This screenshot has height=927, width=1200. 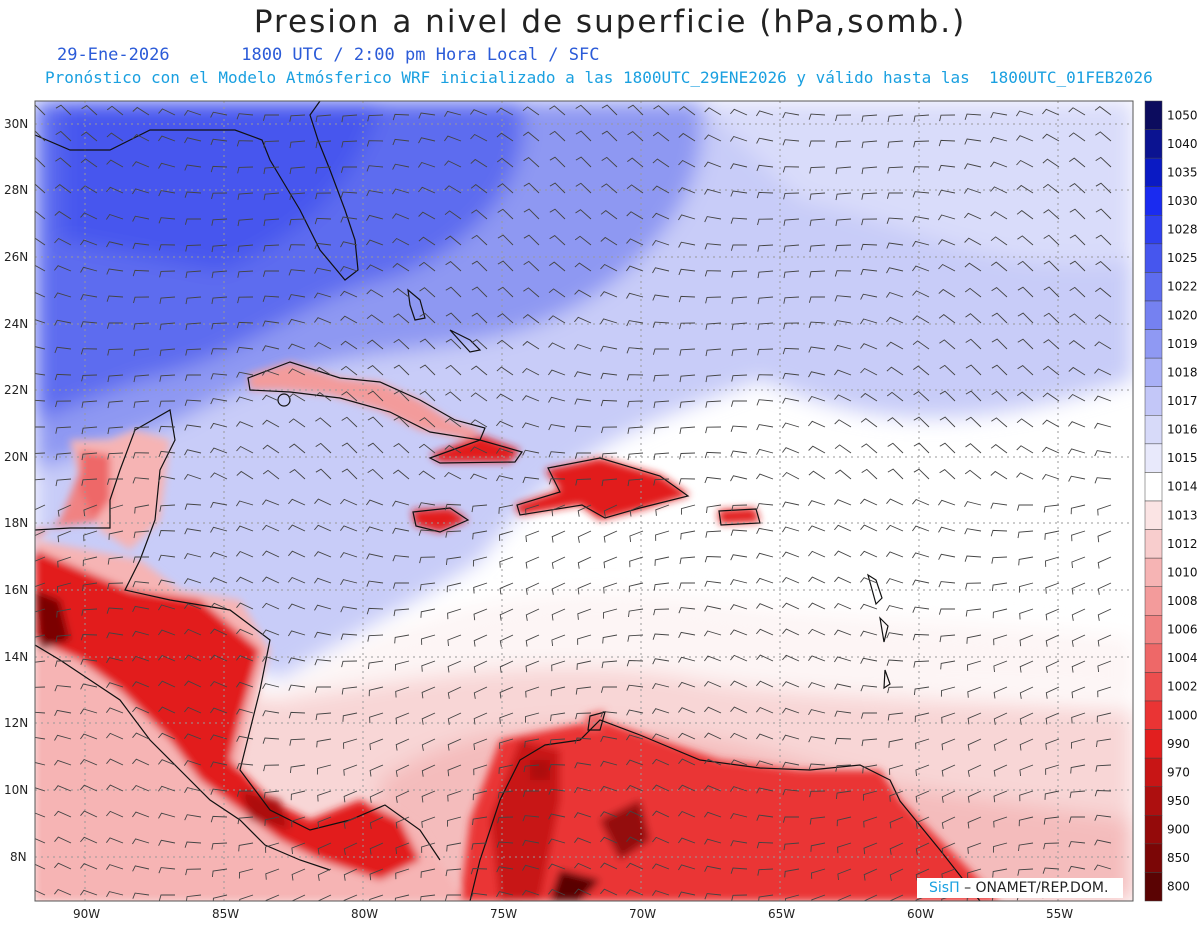 I want to click on colorbar-label: 1025, so click(x=1182, y=258).